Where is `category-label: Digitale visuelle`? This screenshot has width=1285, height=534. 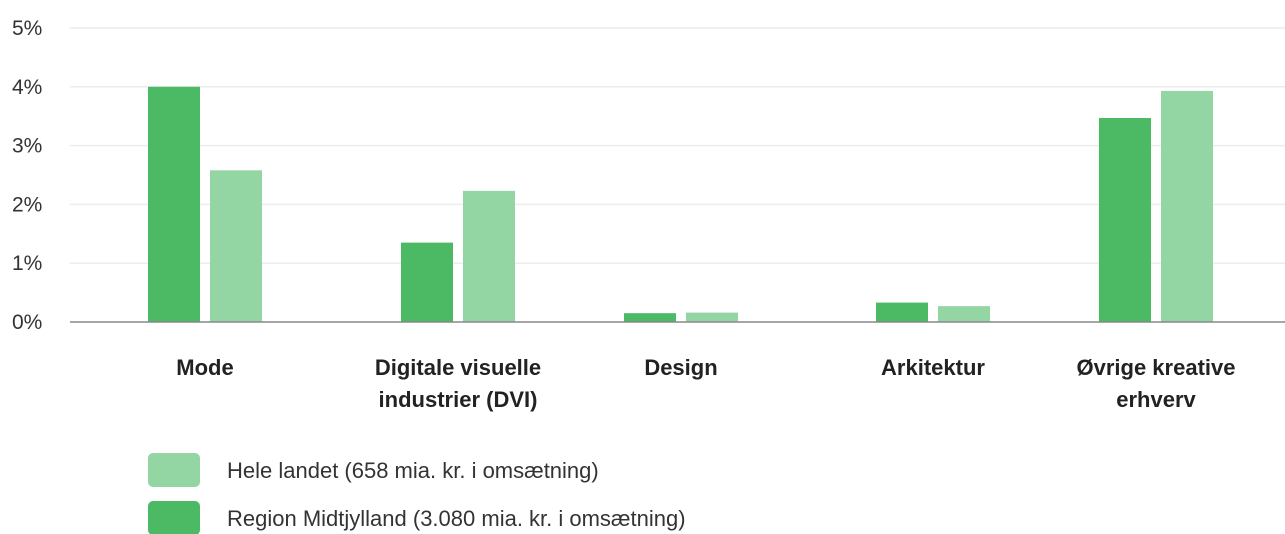 category-label: Digitale visuelle is located at coordinates (458, 367).